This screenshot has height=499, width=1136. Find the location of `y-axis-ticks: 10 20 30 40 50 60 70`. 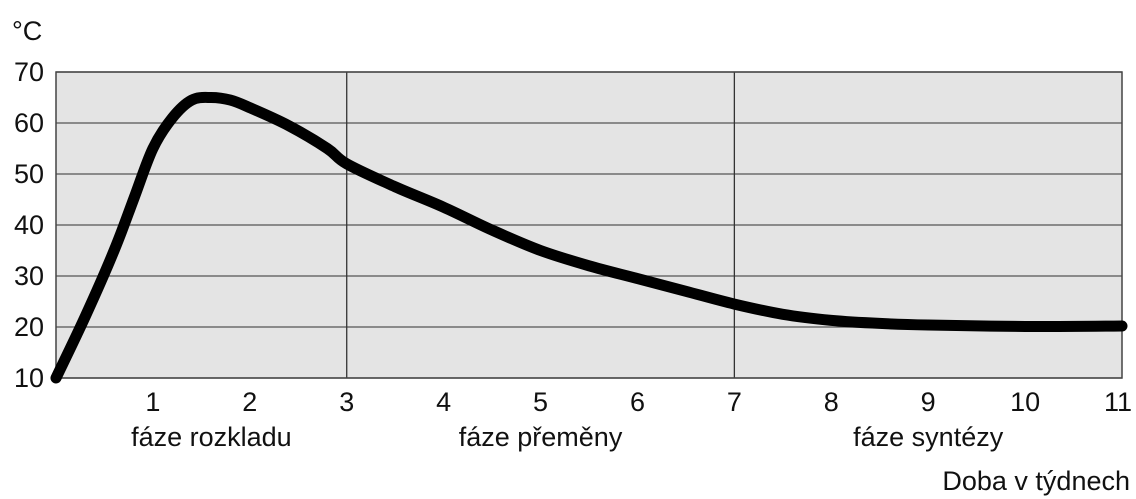

y-axis-ticks: 10 20 30 40 50 60 70 is located at coordinates (29, 225).